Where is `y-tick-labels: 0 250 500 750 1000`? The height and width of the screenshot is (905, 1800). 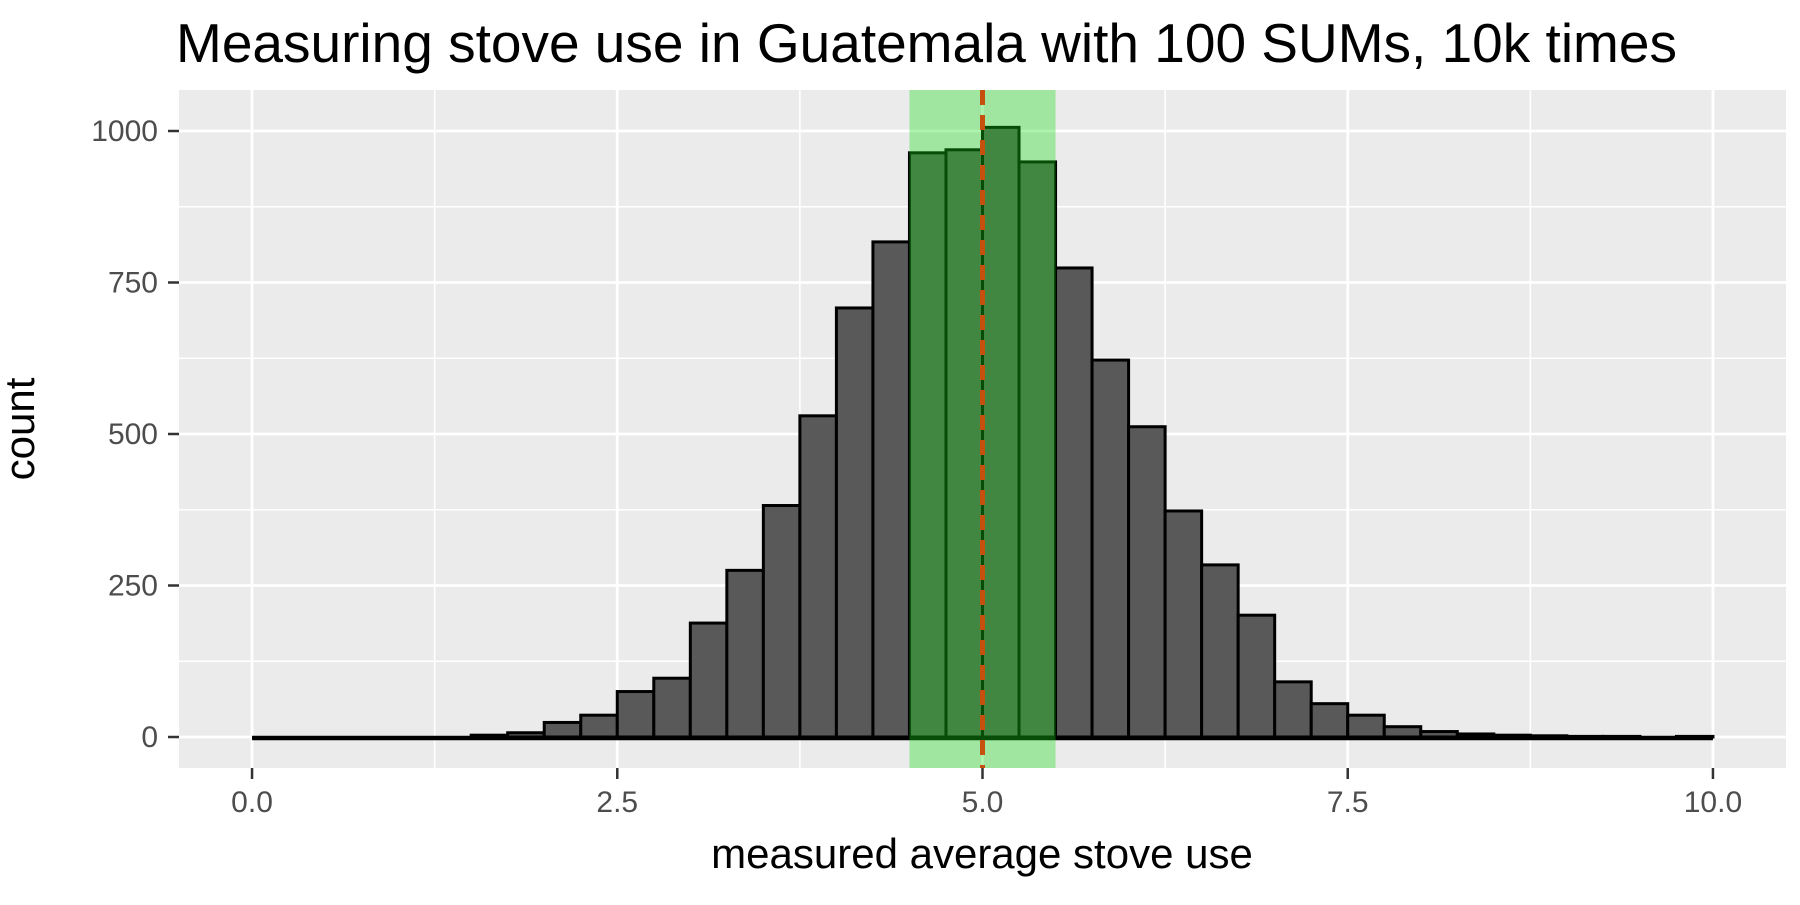
y-tick-labels: 0 250 500 750 1000 is located at coordinates (124, 434).